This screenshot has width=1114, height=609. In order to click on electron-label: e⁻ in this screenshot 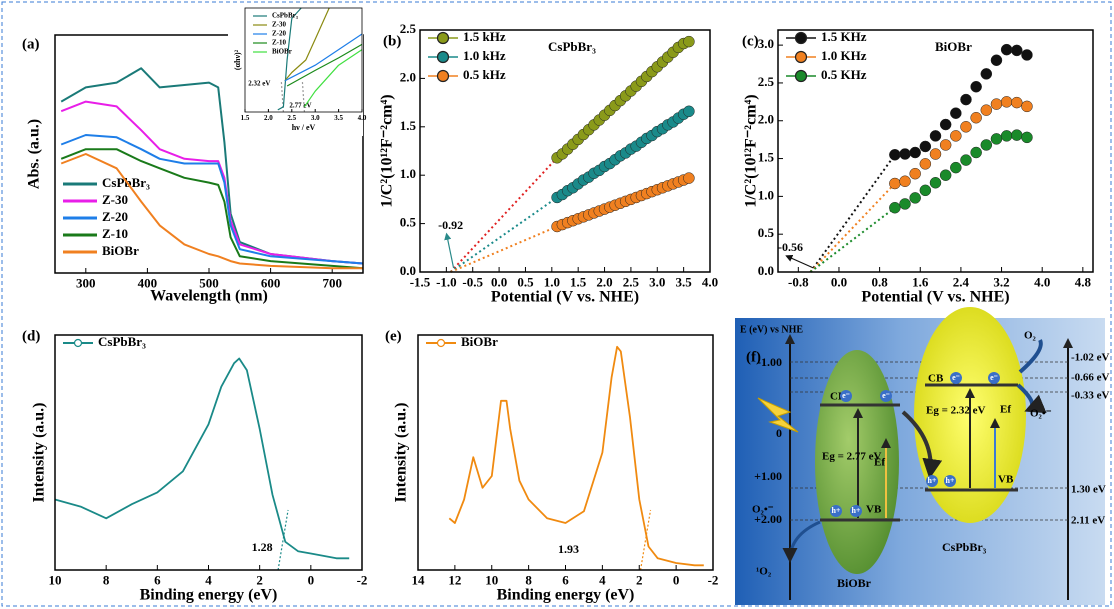, I will do `click(886, 395)`.